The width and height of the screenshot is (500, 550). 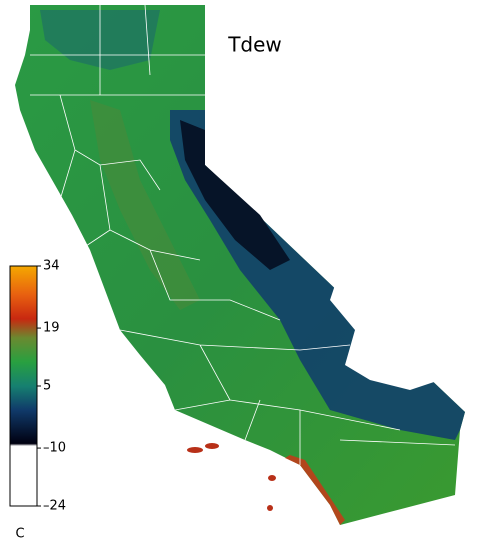 I want to click on colorbar-tick-label: 19, so click(x=51, y=328).